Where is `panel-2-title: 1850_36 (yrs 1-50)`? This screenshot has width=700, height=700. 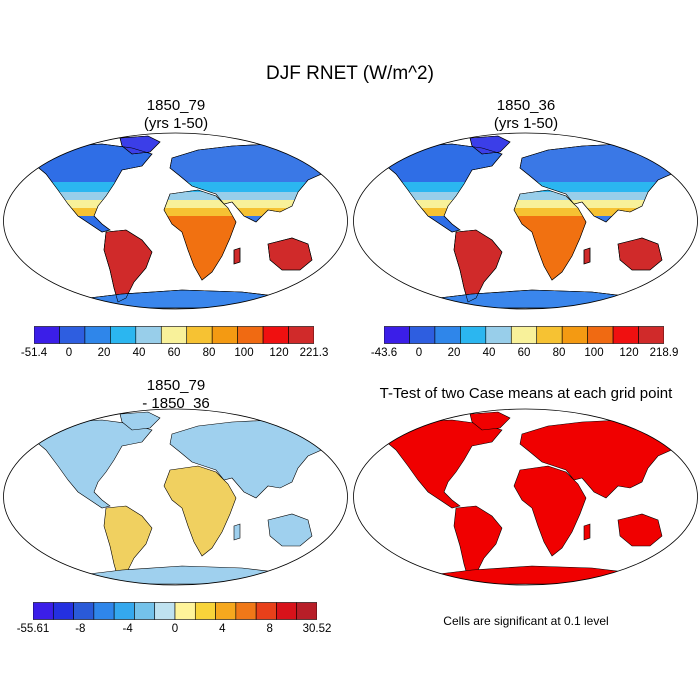 panel-2-title: 1850_36 (yrs 1-50) is located at coordinates (526, 115).